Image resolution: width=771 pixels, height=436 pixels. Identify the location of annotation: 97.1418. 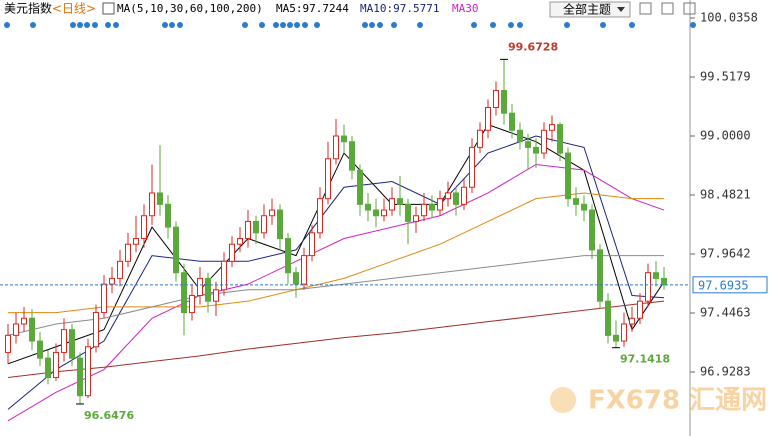
(645, 359).